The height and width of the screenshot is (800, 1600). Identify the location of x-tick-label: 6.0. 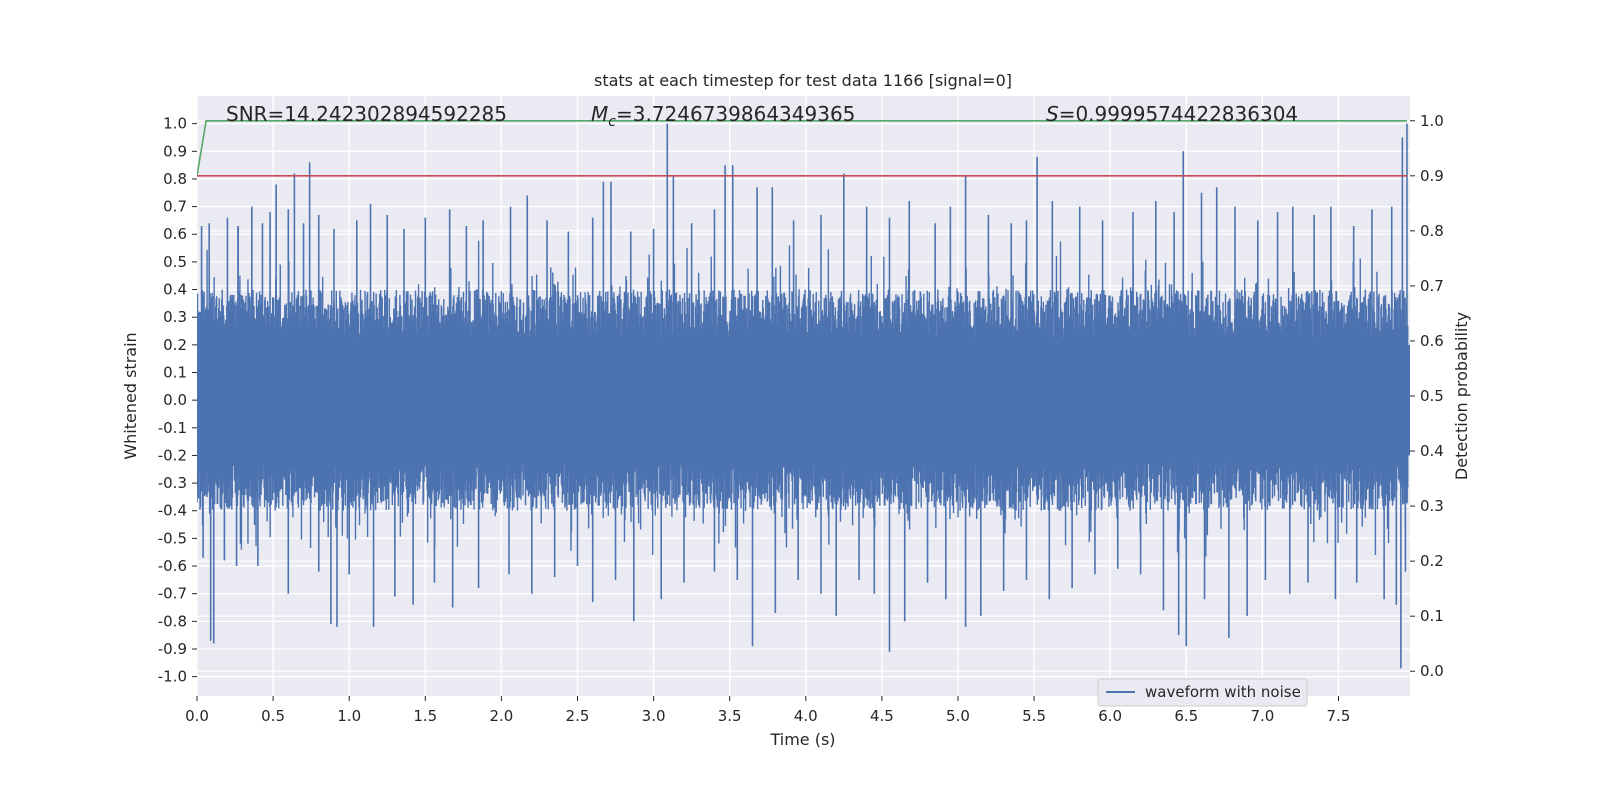
(1110, 716).